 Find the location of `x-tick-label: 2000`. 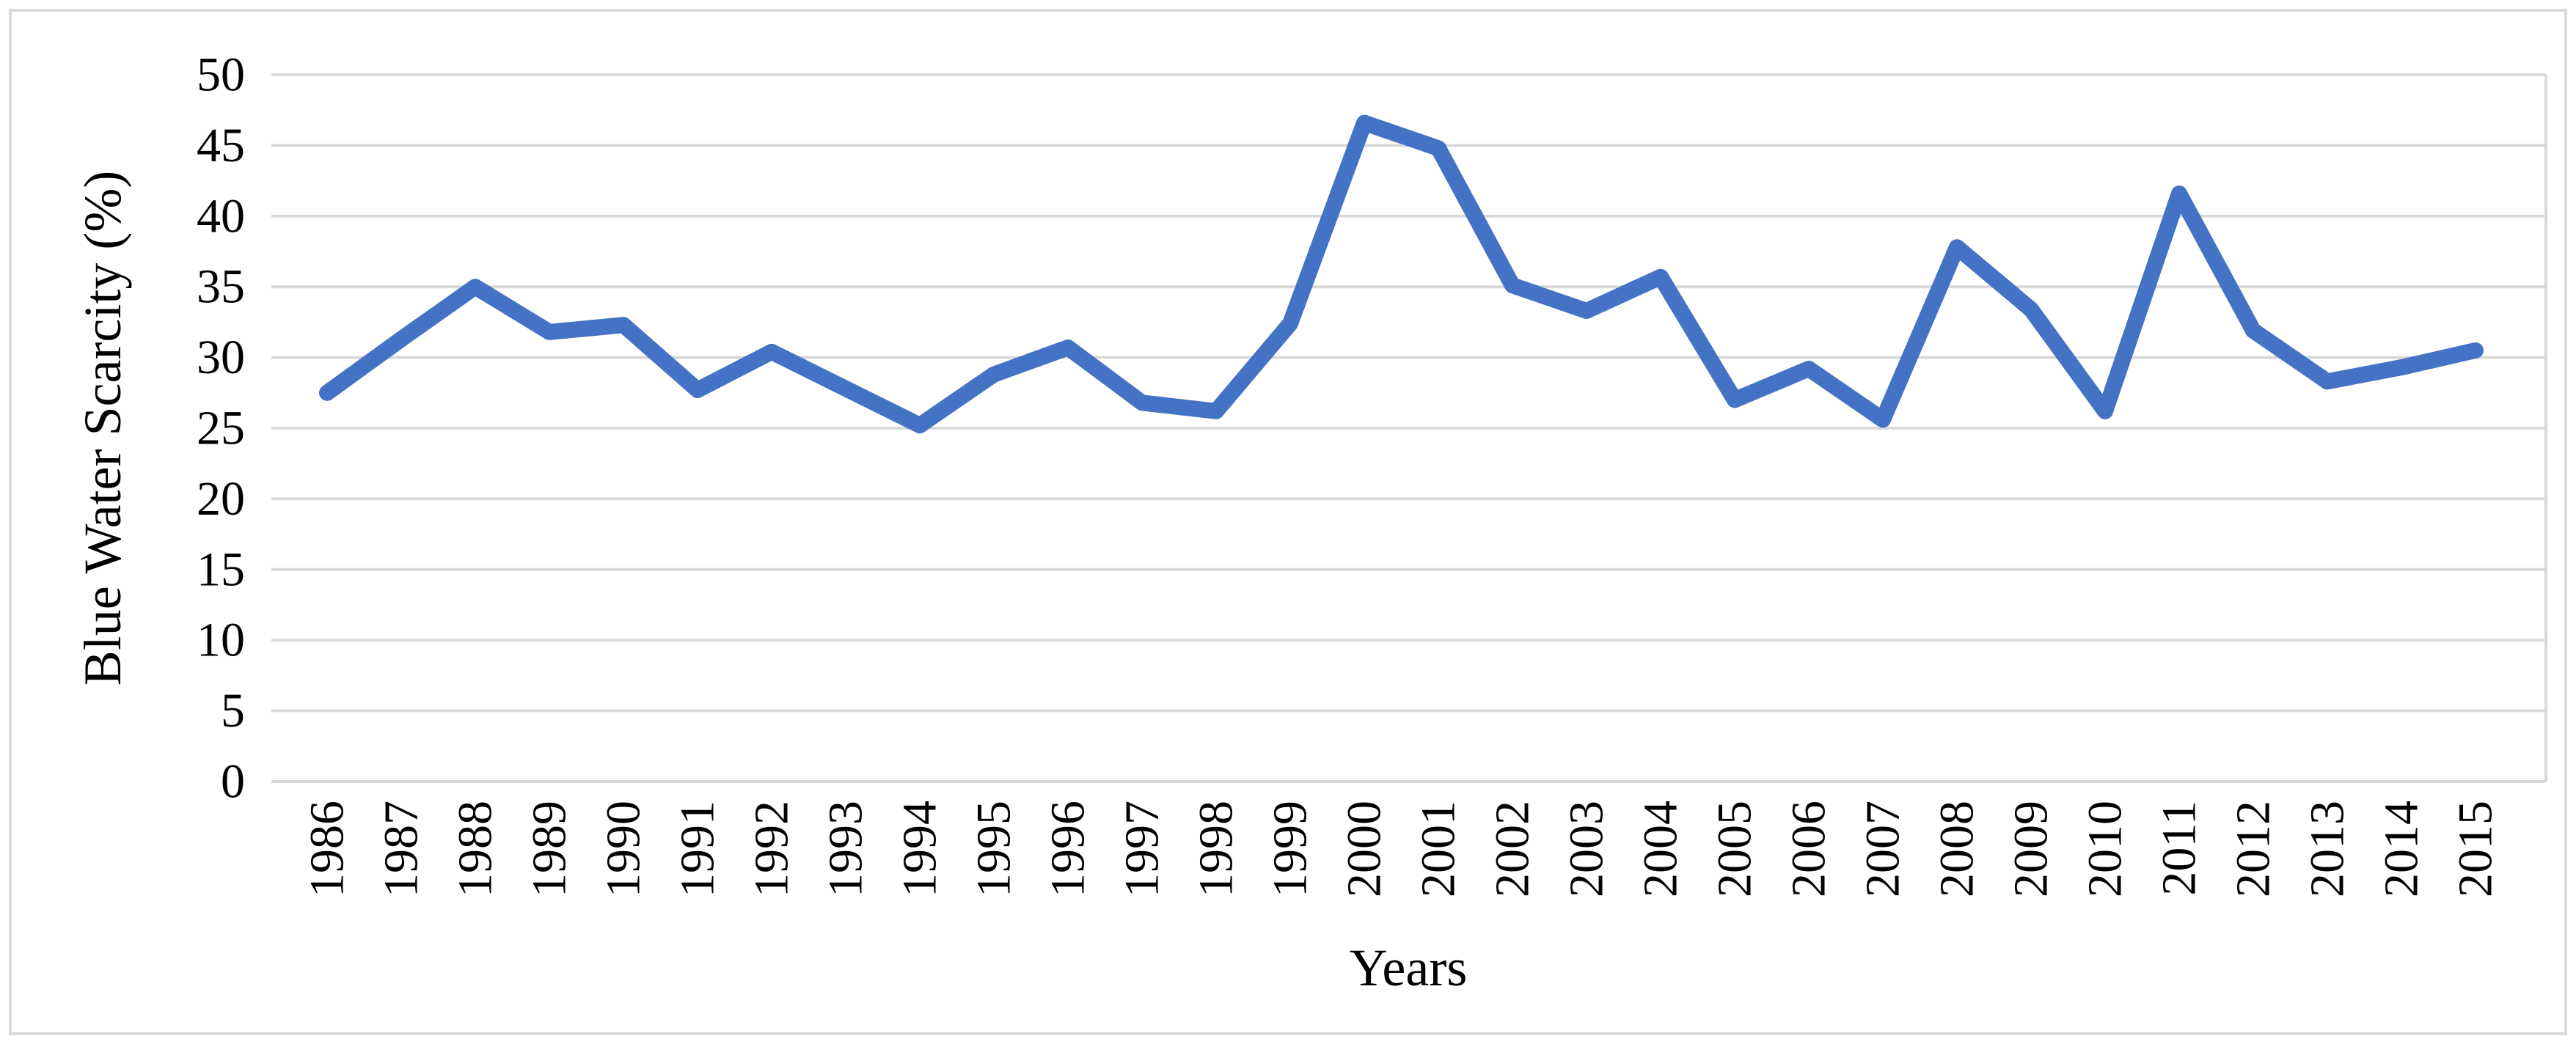

x-tick-label: 2000 is located at coordinates (1364, 849).